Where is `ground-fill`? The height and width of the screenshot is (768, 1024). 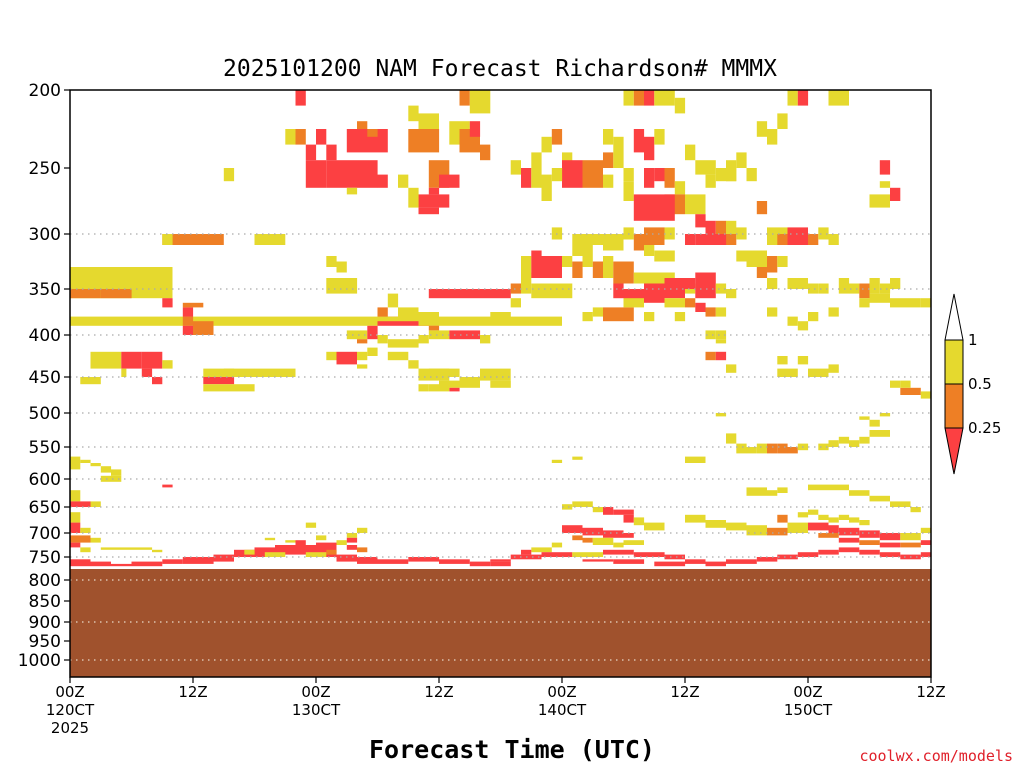
ground-fill is located at coordinates (500, 623).